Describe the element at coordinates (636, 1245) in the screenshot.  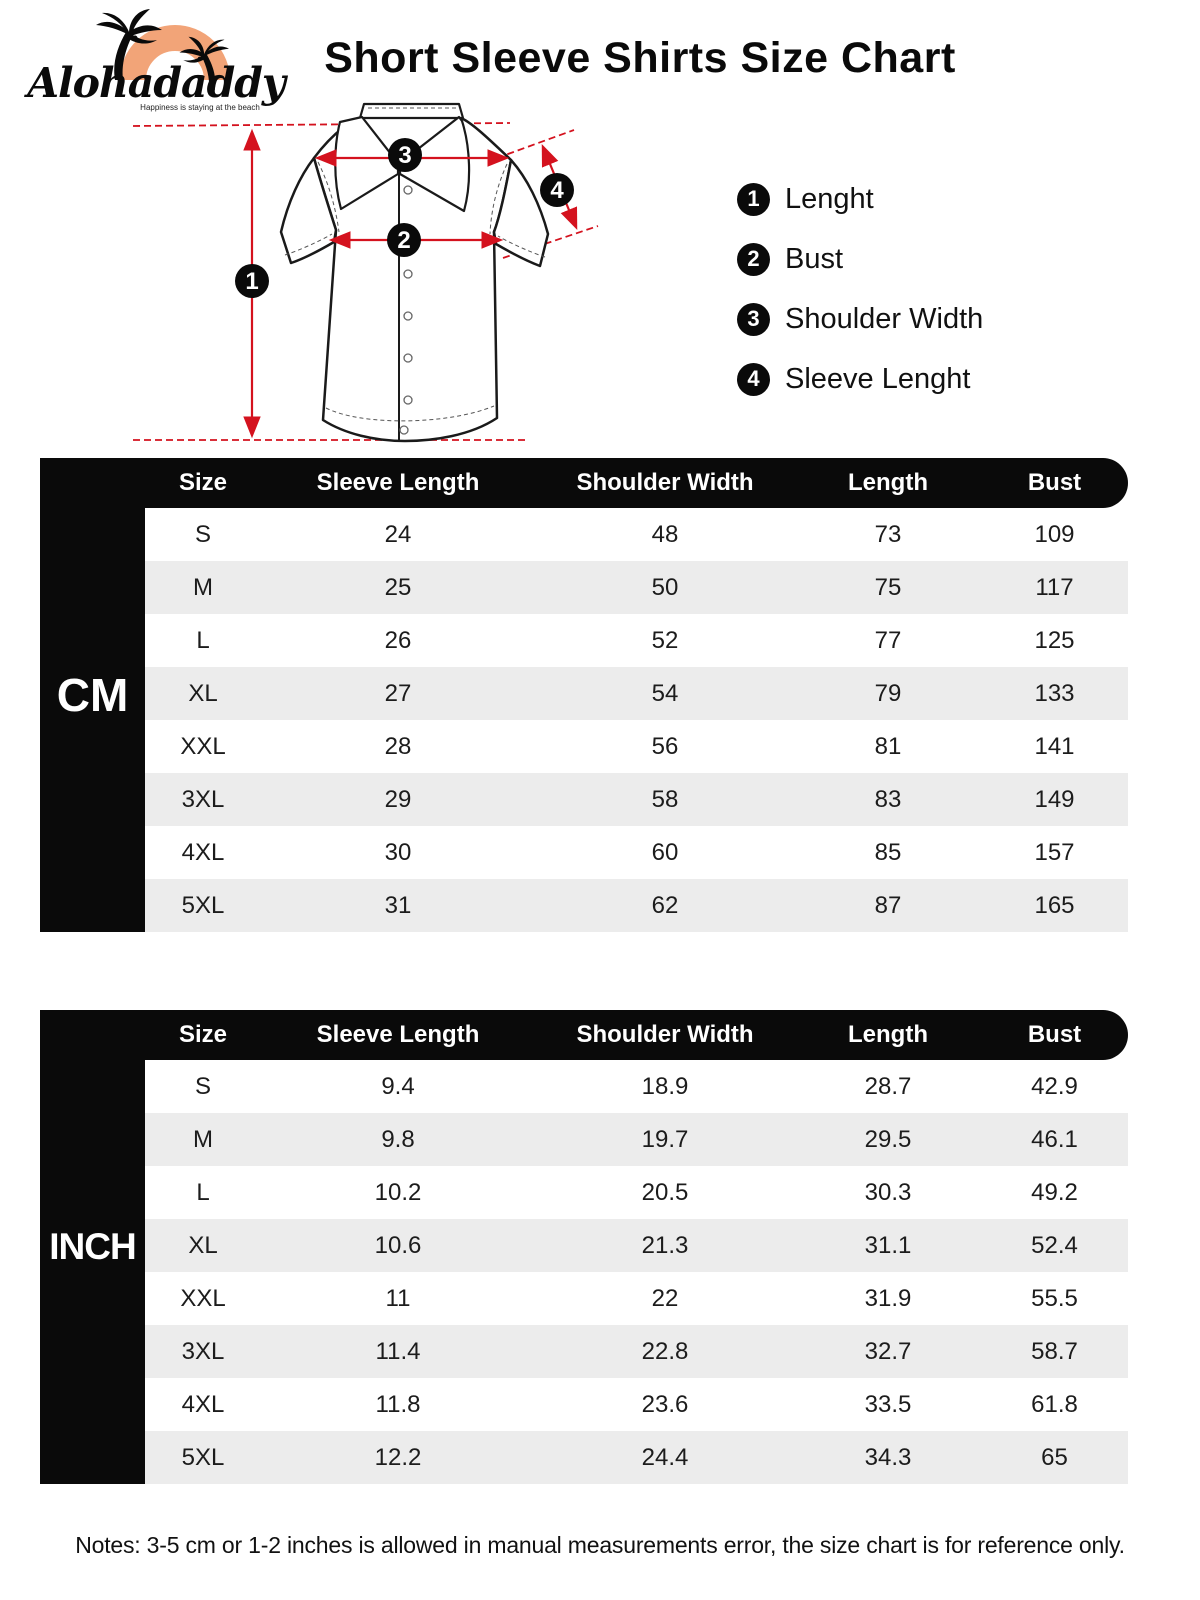
I see `table-row: XL 10.6 21.3 31.1 52.4` at that location.